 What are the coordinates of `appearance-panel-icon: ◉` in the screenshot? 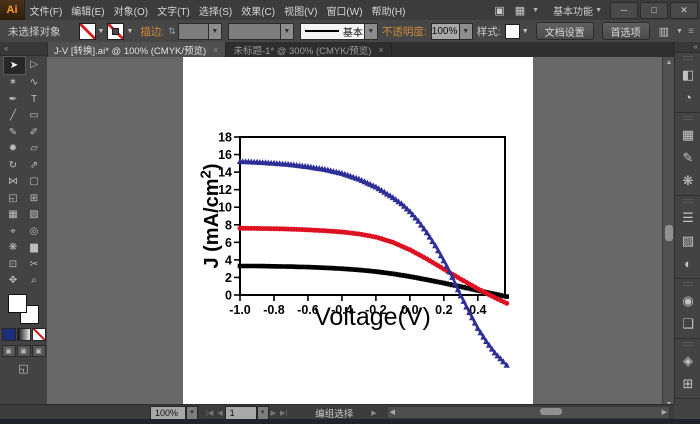 It's located at (688, 300).